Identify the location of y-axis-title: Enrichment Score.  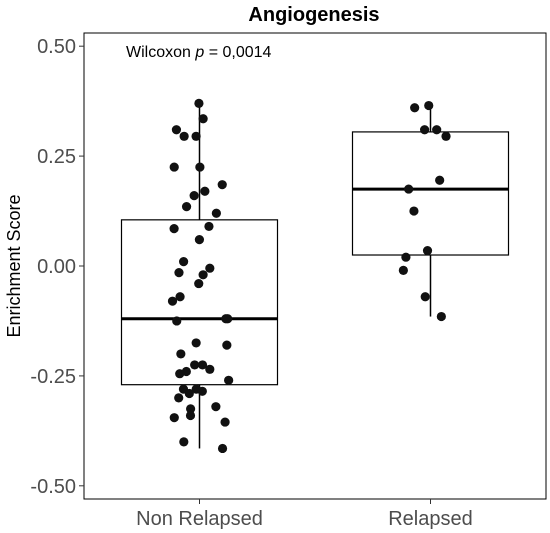
(14, 265).